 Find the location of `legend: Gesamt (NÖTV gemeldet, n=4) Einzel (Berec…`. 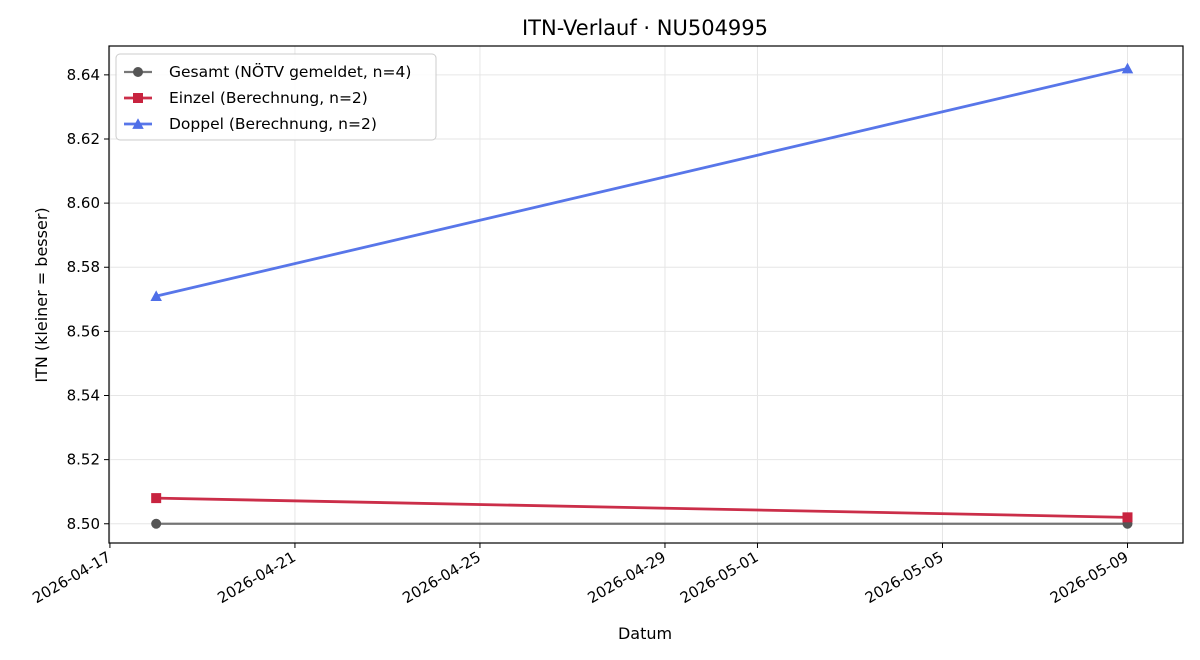

legend: Gesamt (NÖTV gemeldet, n=4) Einzel (Berec… is located at coordinates (276, 97).